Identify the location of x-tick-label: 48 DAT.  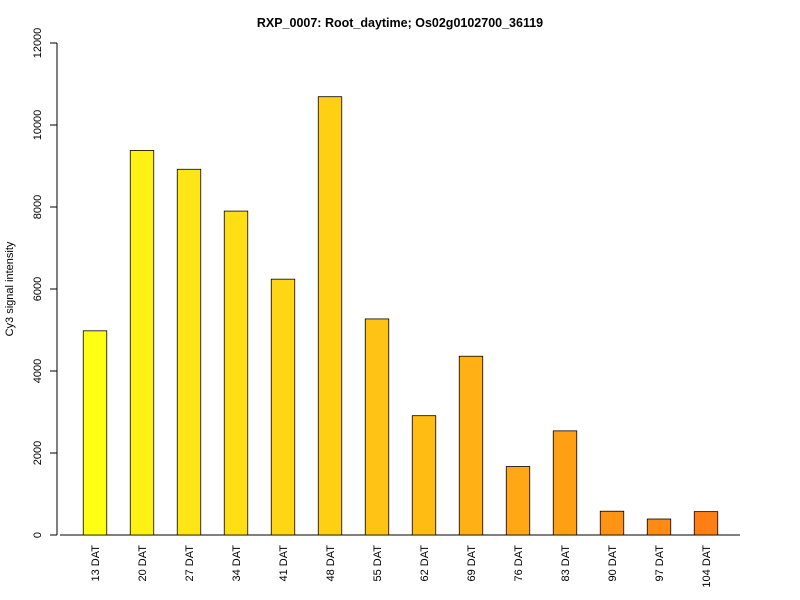
(331, 563).